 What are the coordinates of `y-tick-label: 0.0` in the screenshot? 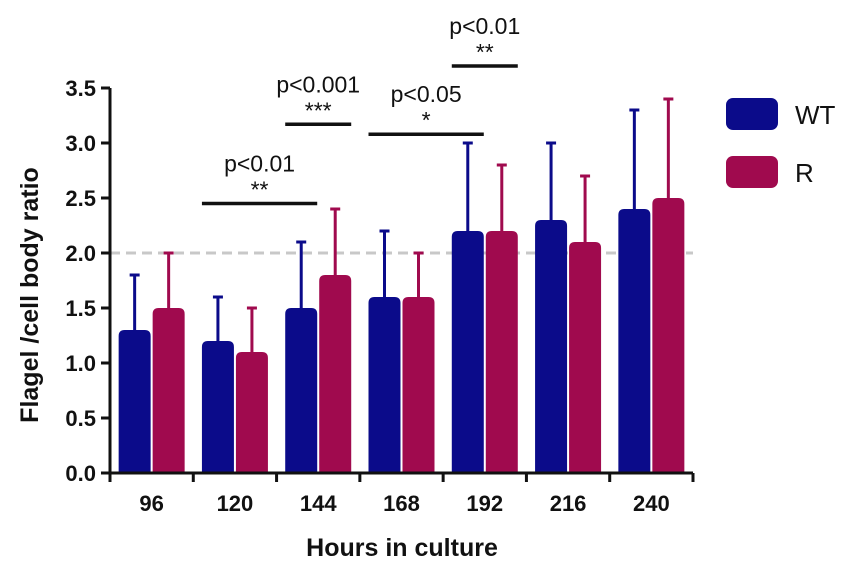 It's located at (80, 473).